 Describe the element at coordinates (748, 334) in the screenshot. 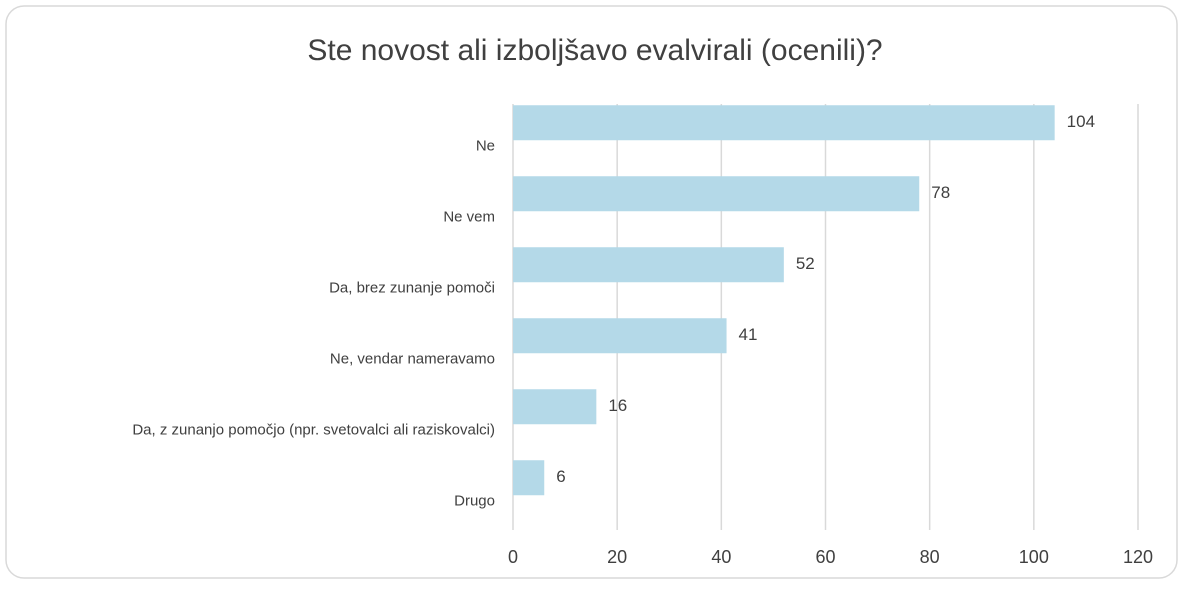

I see `data-label: 41` at that location.